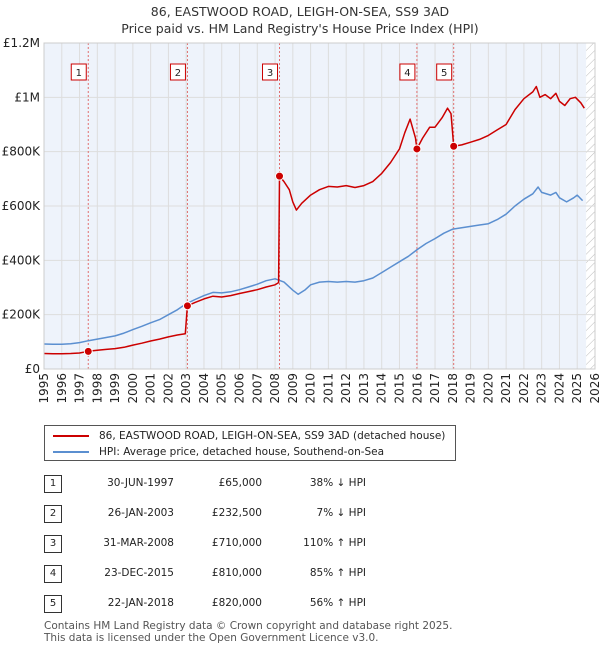 This screenshot has height=650, width=600. I want to click on x-tick-label: 2001, so click(151, 388).